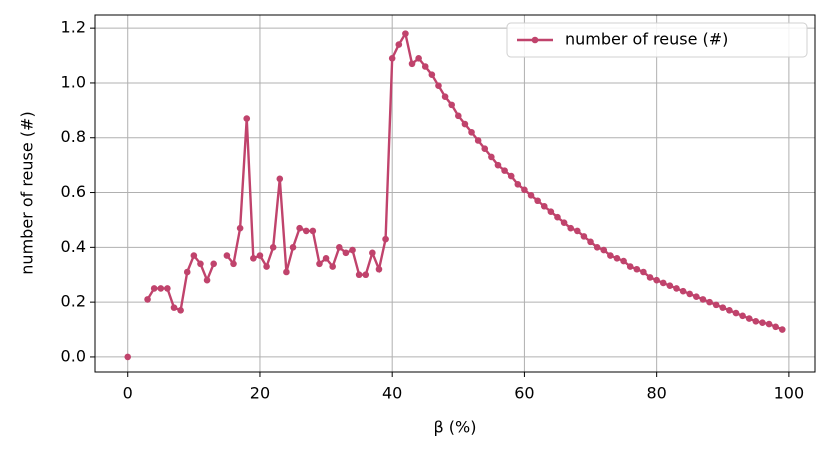 This screenshot has width=830, height=457. I want to click on y-tick-label: 0.6, so click(73, 191).